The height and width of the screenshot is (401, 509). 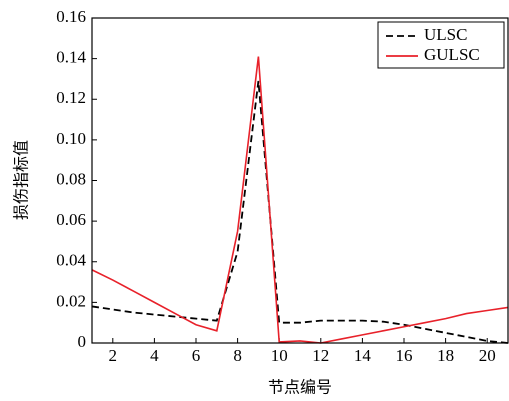 I want to click on y-tick-label: 0.06, so click(x=71, y=219).